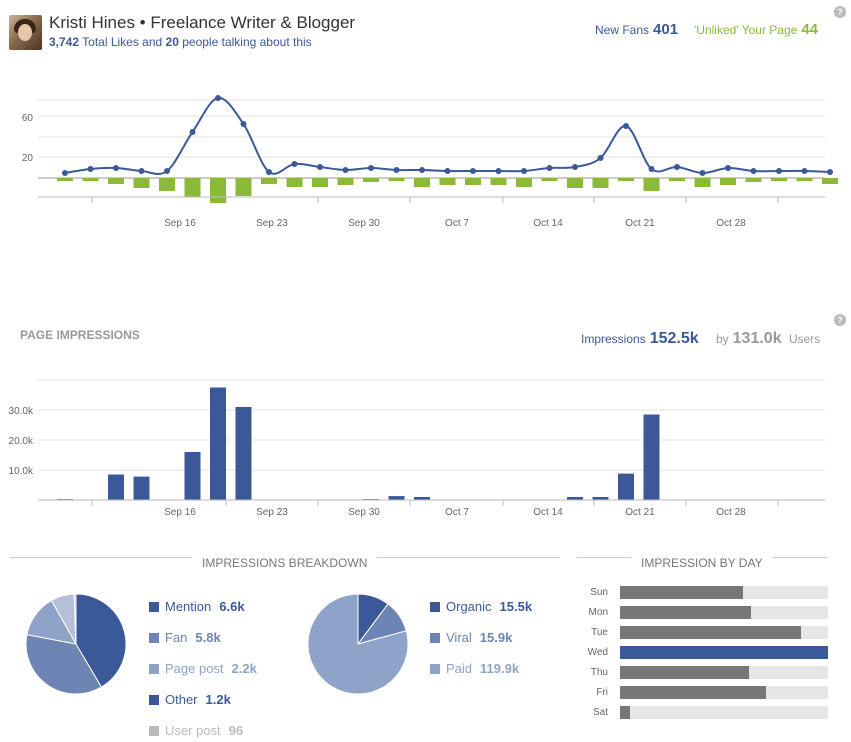 Image resolution: width=851 pixels, height=742 pixels. What do you see at coordinates (21, 441) in the screenshot?
I see `y-tick-label: 20.0k` at bounding box center [21, 441].